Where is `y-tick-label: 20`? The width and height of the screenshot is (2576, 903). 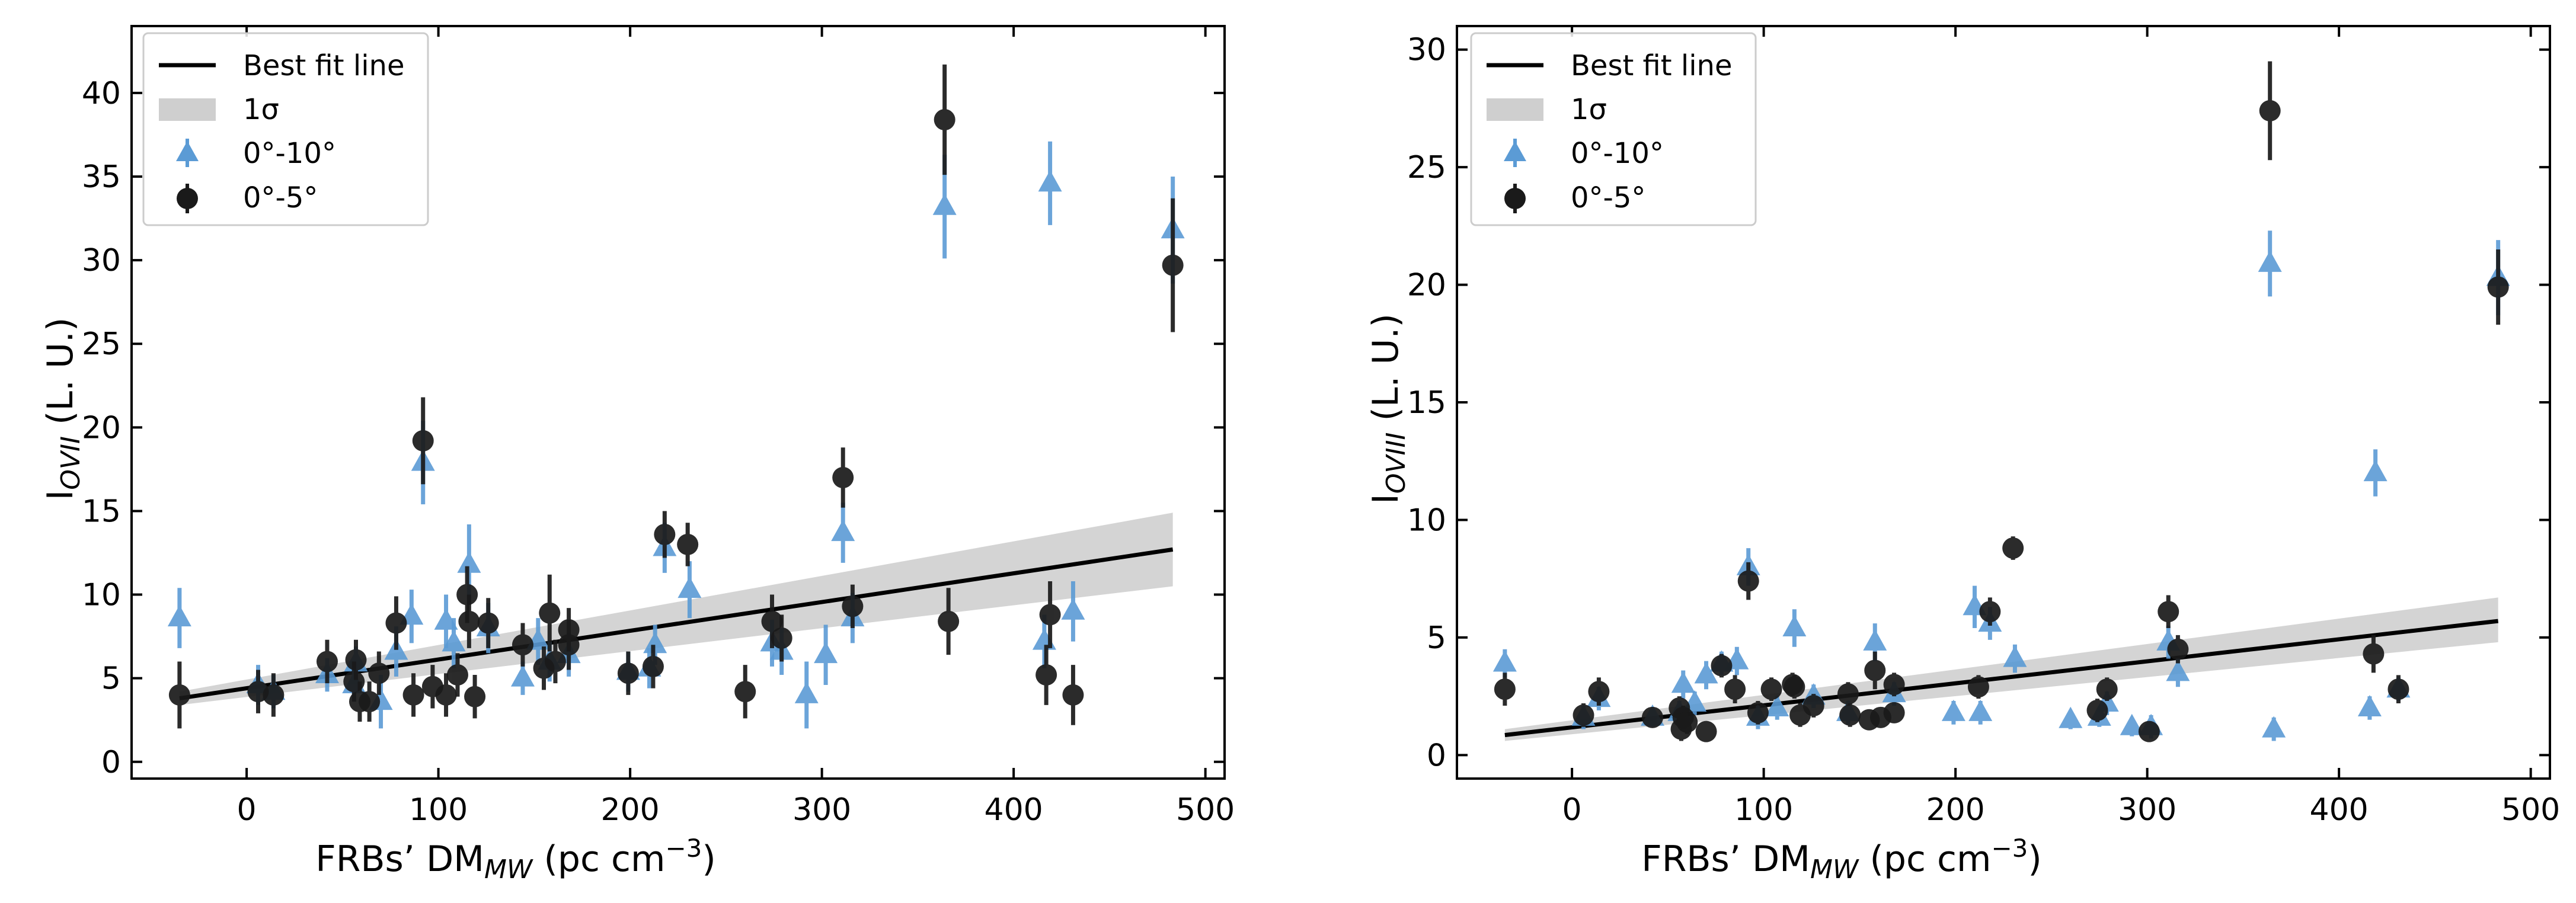
y-tick-label: 20 is located at coordinates (101, 428).